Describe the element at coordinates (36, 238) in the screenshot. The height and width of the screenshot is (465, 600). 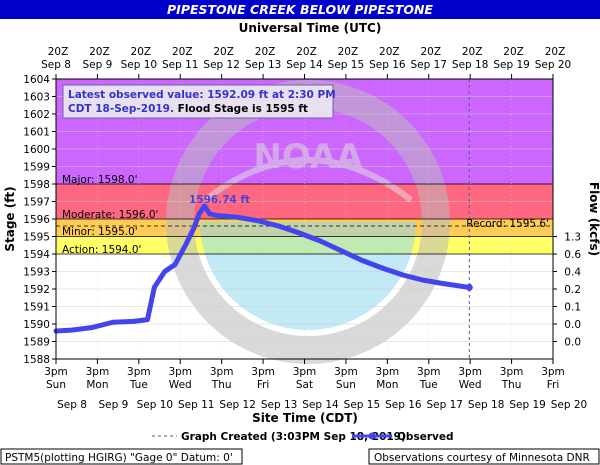
I see `y-tick-label-left: 1595` at that location.